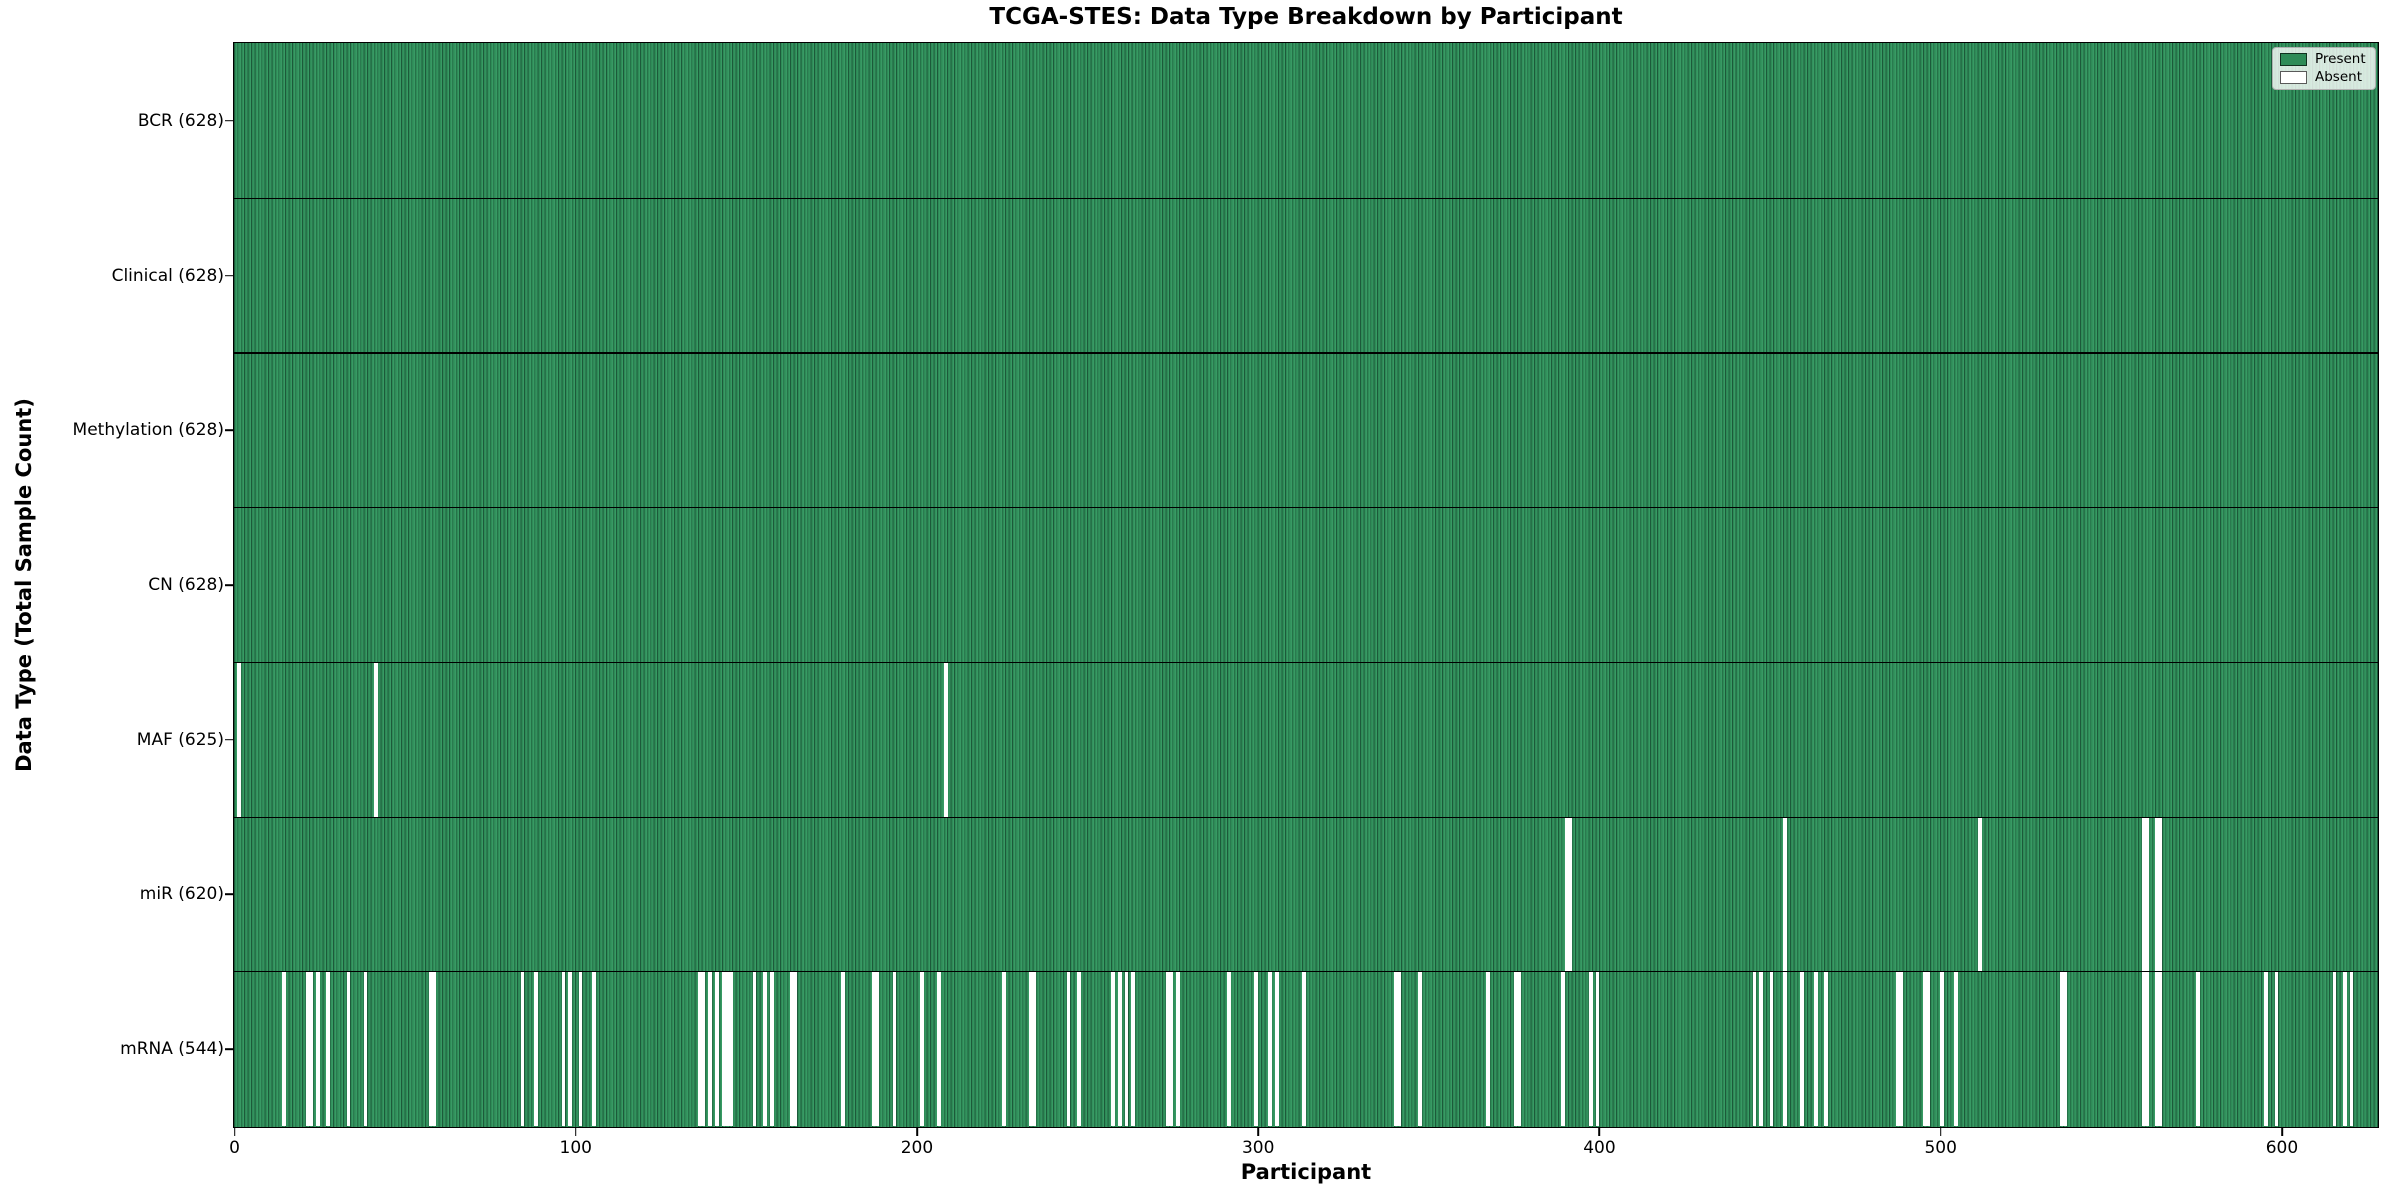 This screenshot has width=2400, height=1200. Describe the element at coordinates (148, 430) in the screenshot. I see `y-tick-label-Methylation: Methylation (628)` at that location.